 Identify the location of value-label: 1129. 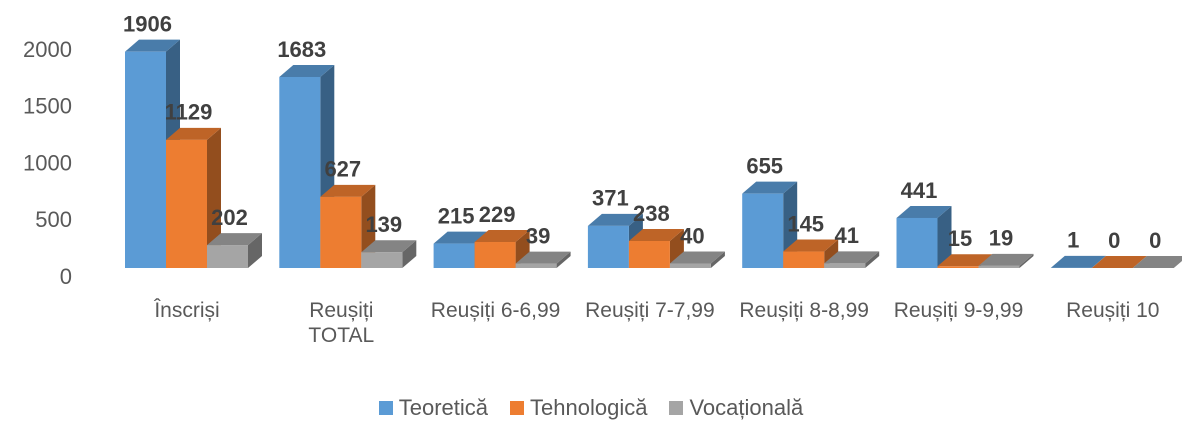
(189, 112).